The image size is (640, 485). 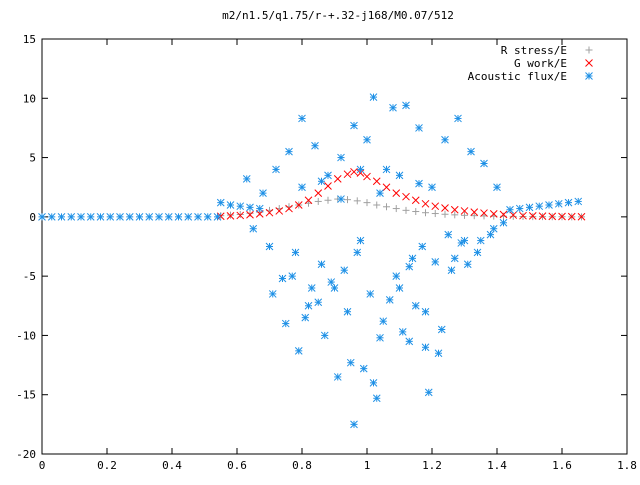 What do you see at coordinates (627, 465) in the screenshot?
I see `x-tick-label: 1.8` at bounding box center [627, 465].